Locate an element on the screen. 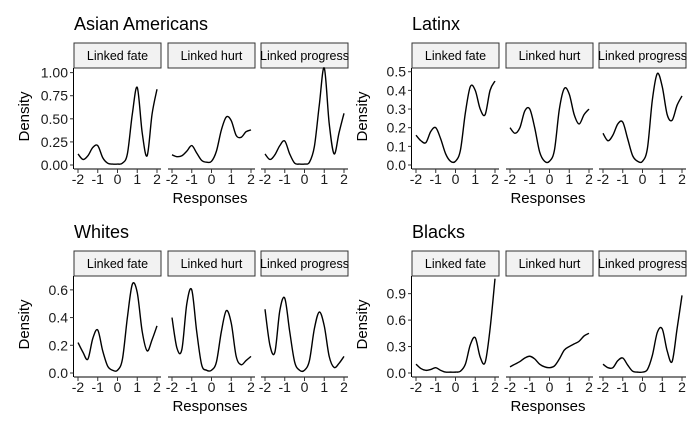 The image size is (700, 432). chart-title: Whites is located at coordinates (101, 232).